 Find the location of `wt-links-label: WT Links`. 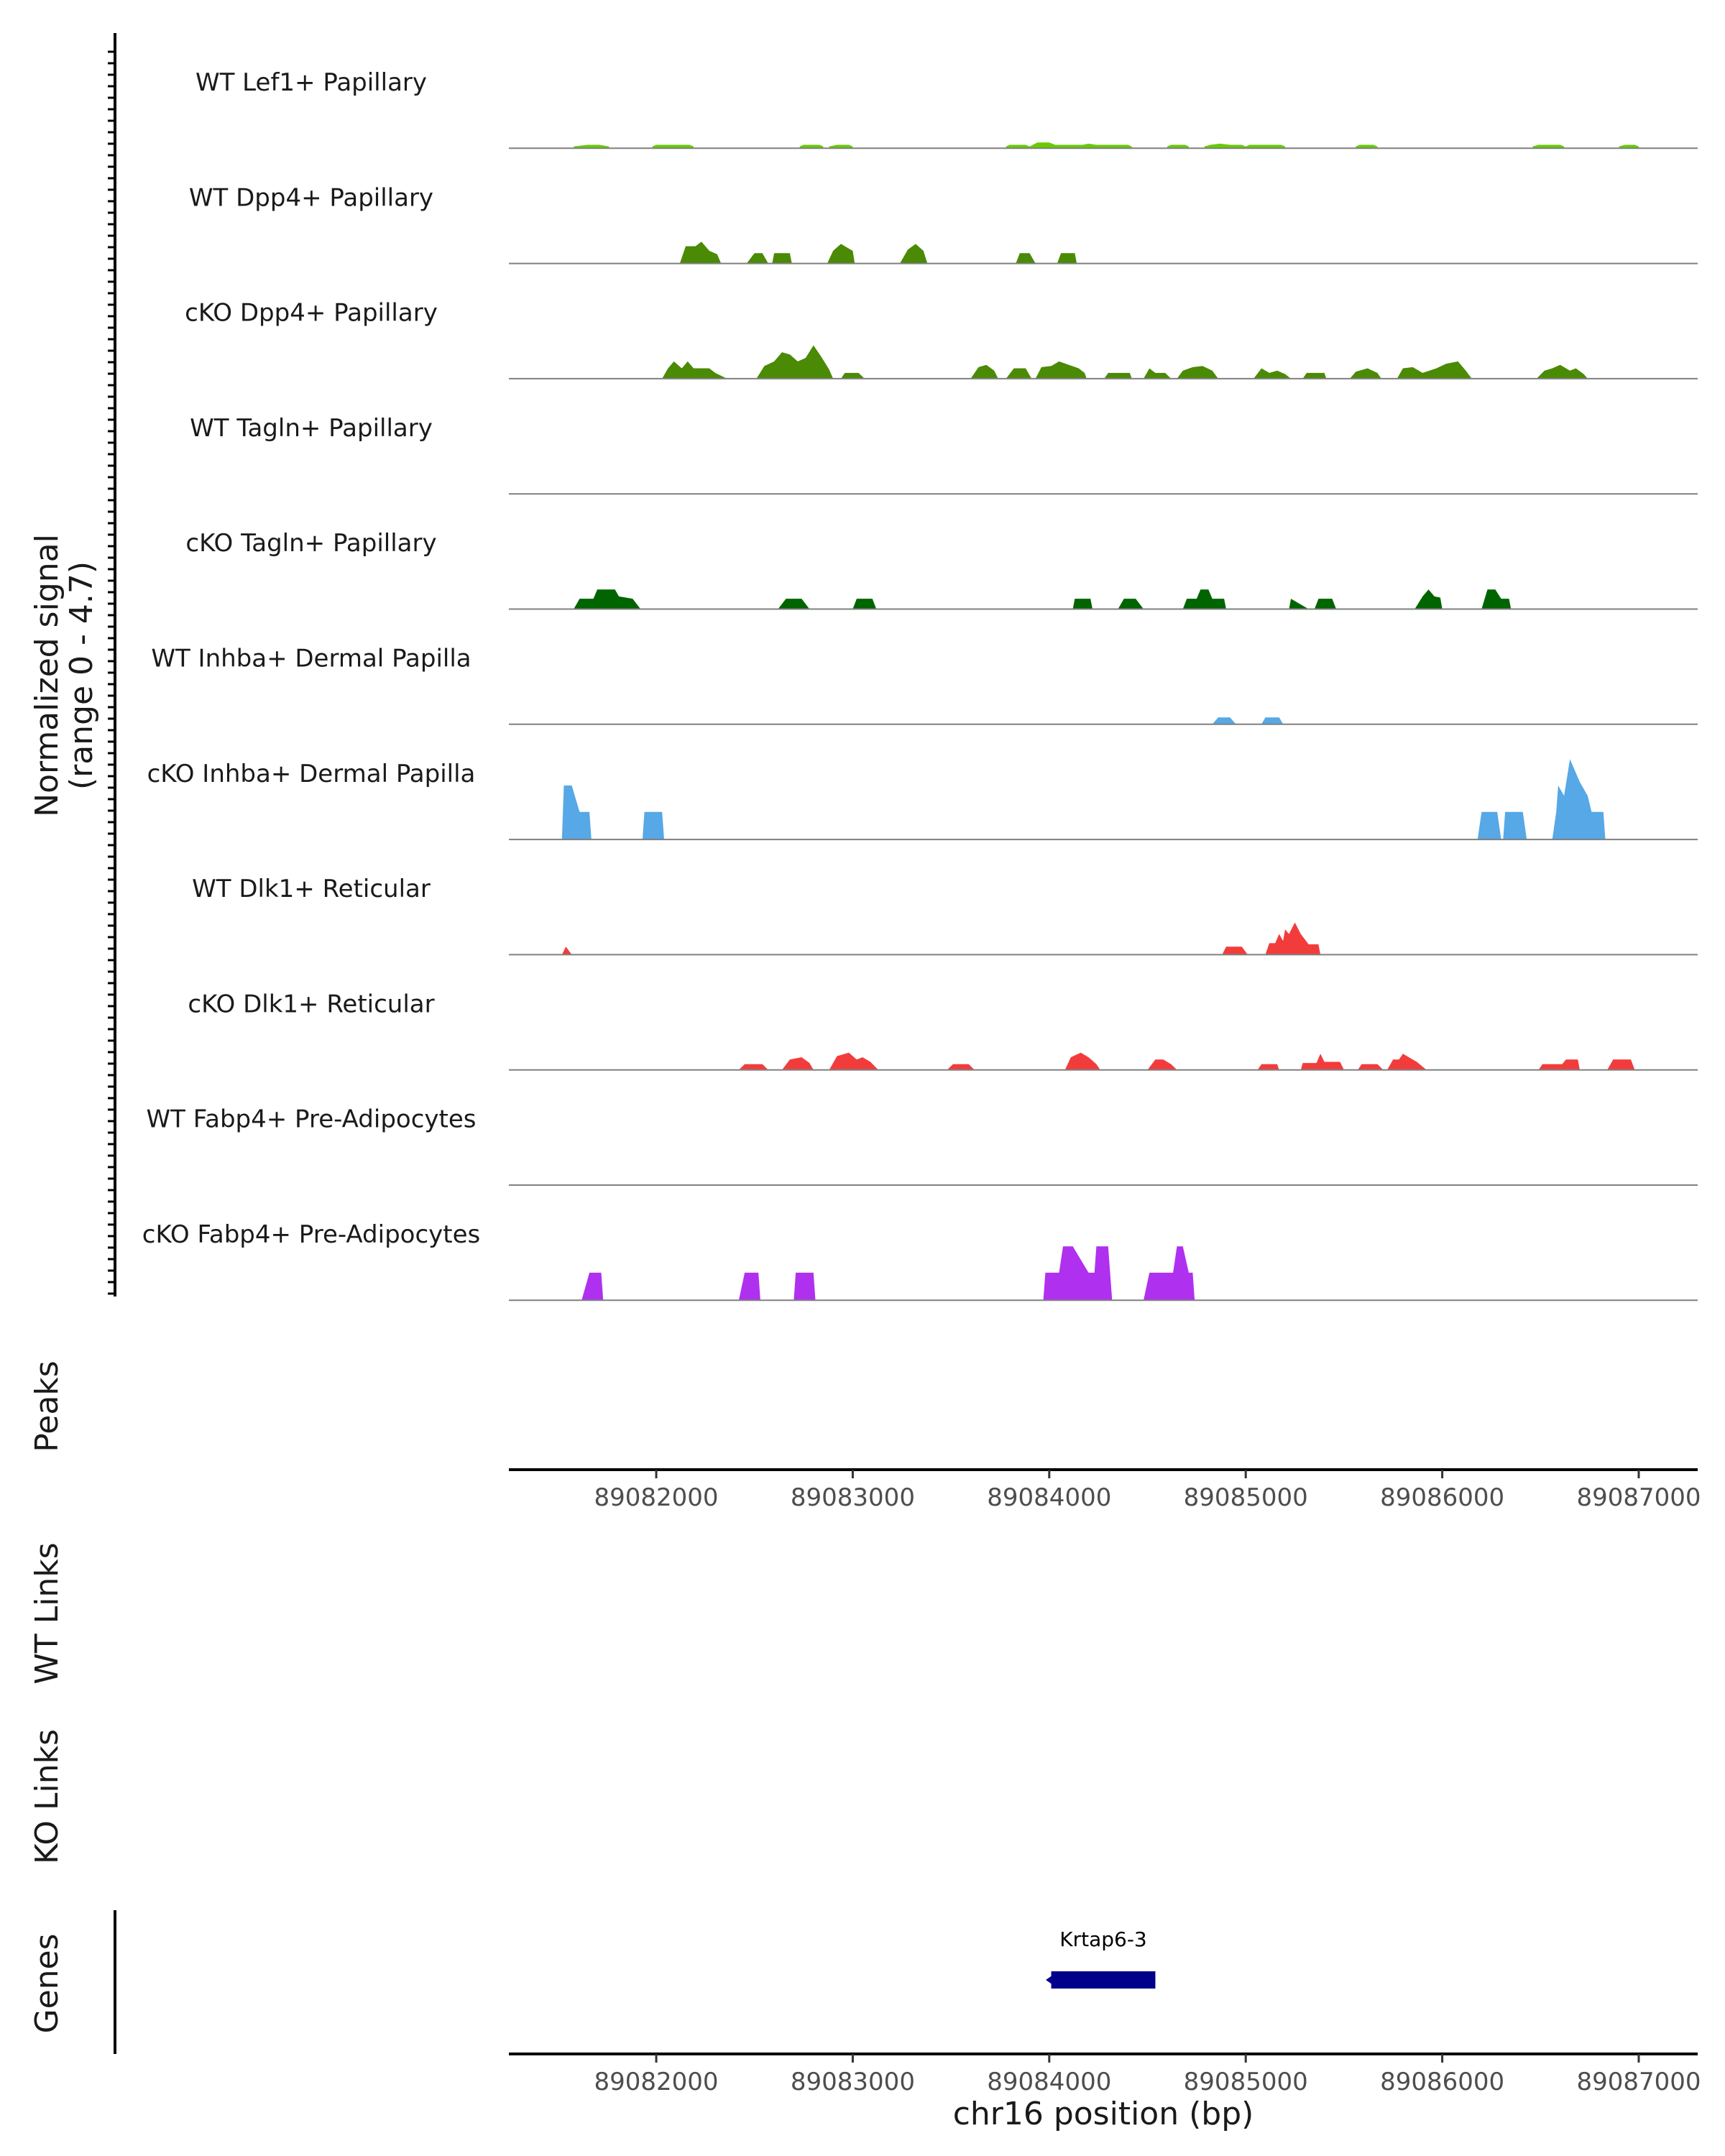

wt-links-label: WT Links is located at coordinates (47, 1613).